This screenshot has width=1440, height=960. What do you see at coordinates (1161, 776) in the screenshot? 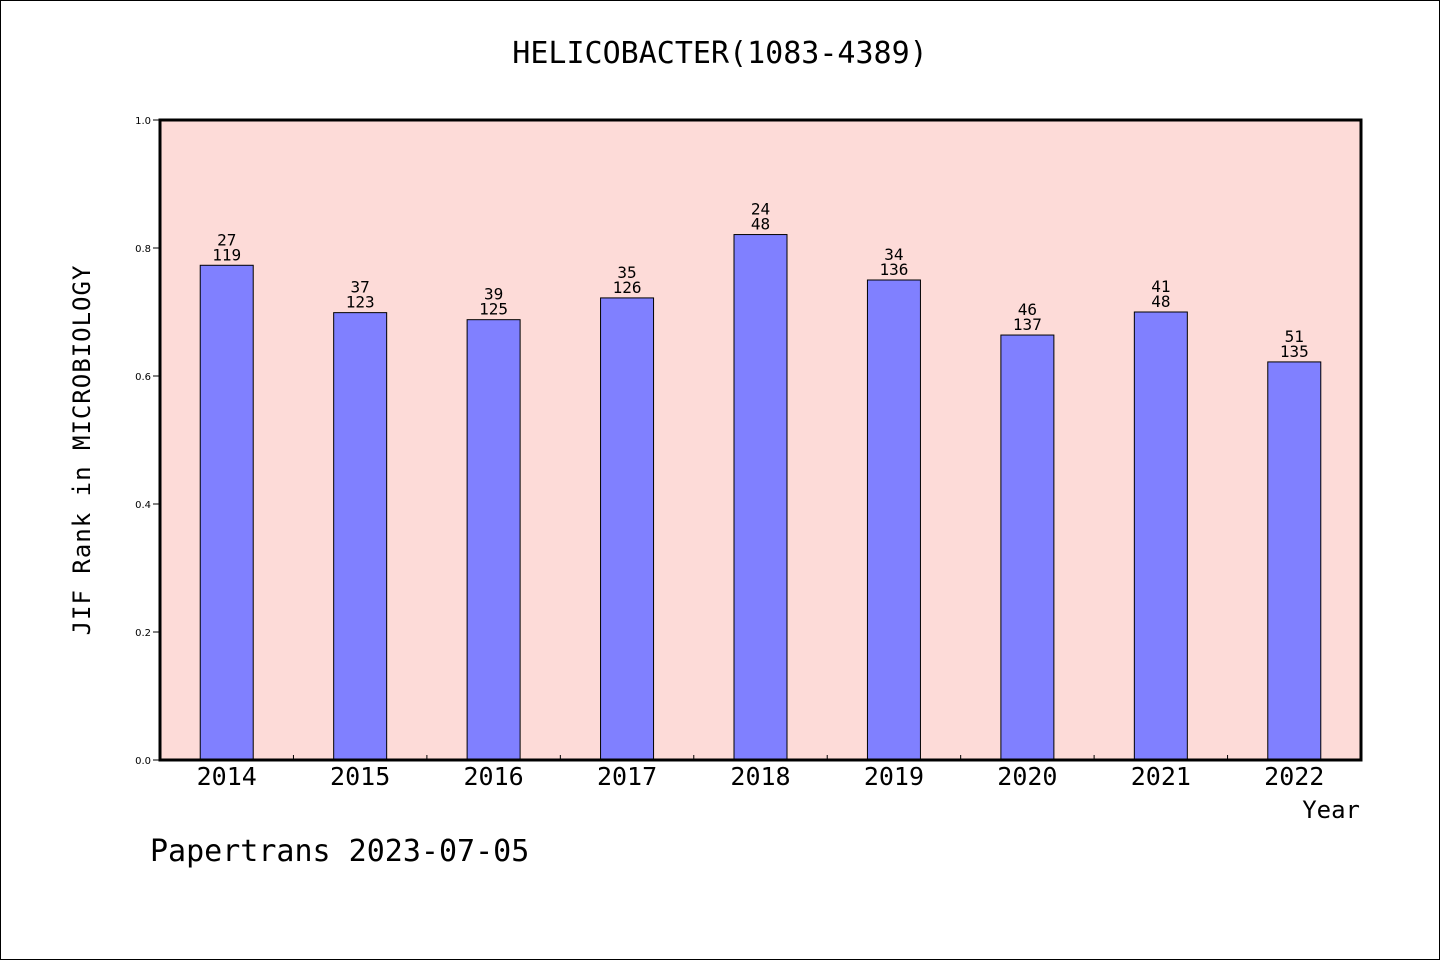
I see `x-tick-label-2021: 2021` at bounding box center [1161, 776].